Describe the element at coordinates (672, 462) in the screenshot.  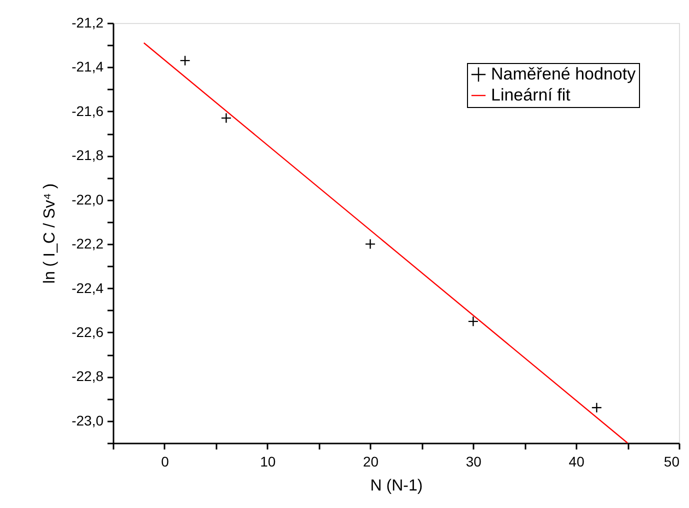
I see `x-tick-label: 50` at that location.